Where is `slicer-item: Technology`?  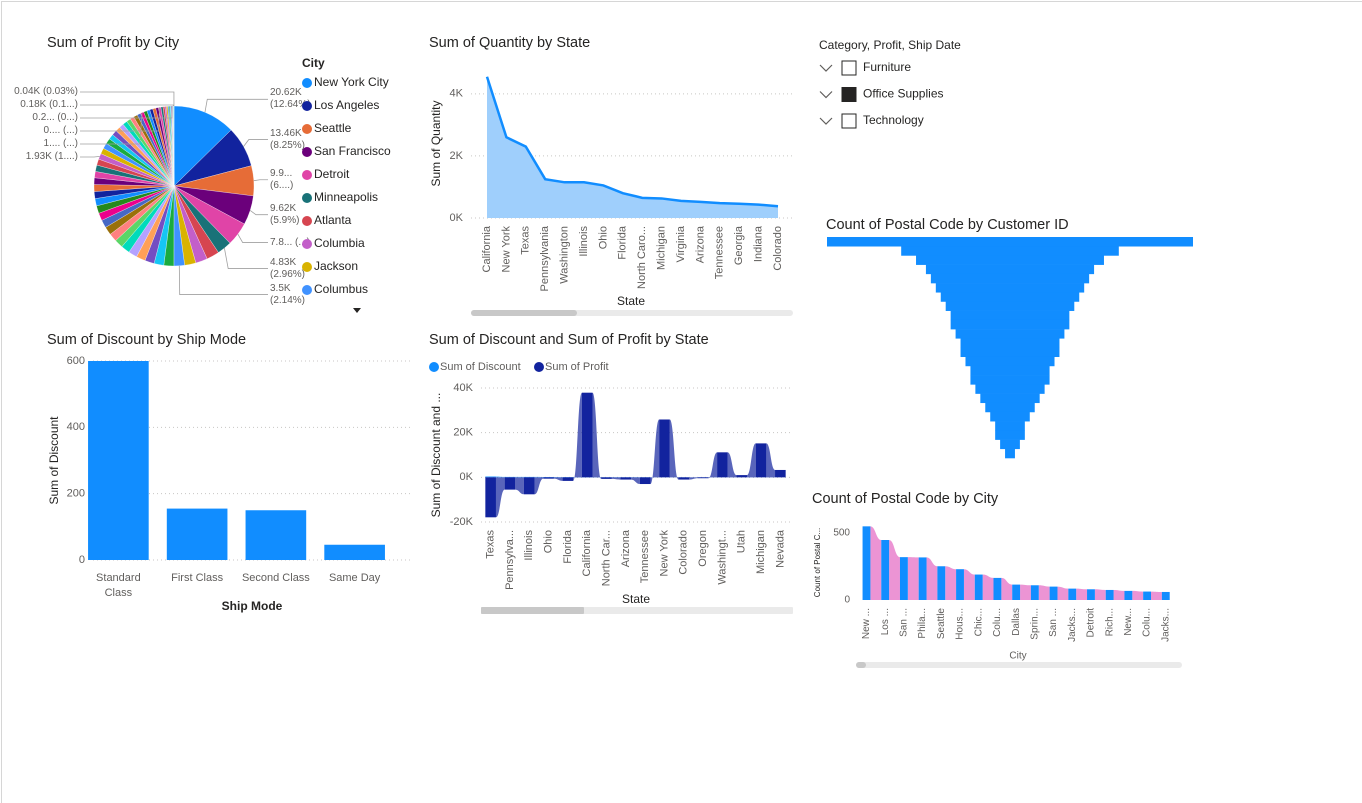
slicer-item: Technology is located at coordinates (893, 120).